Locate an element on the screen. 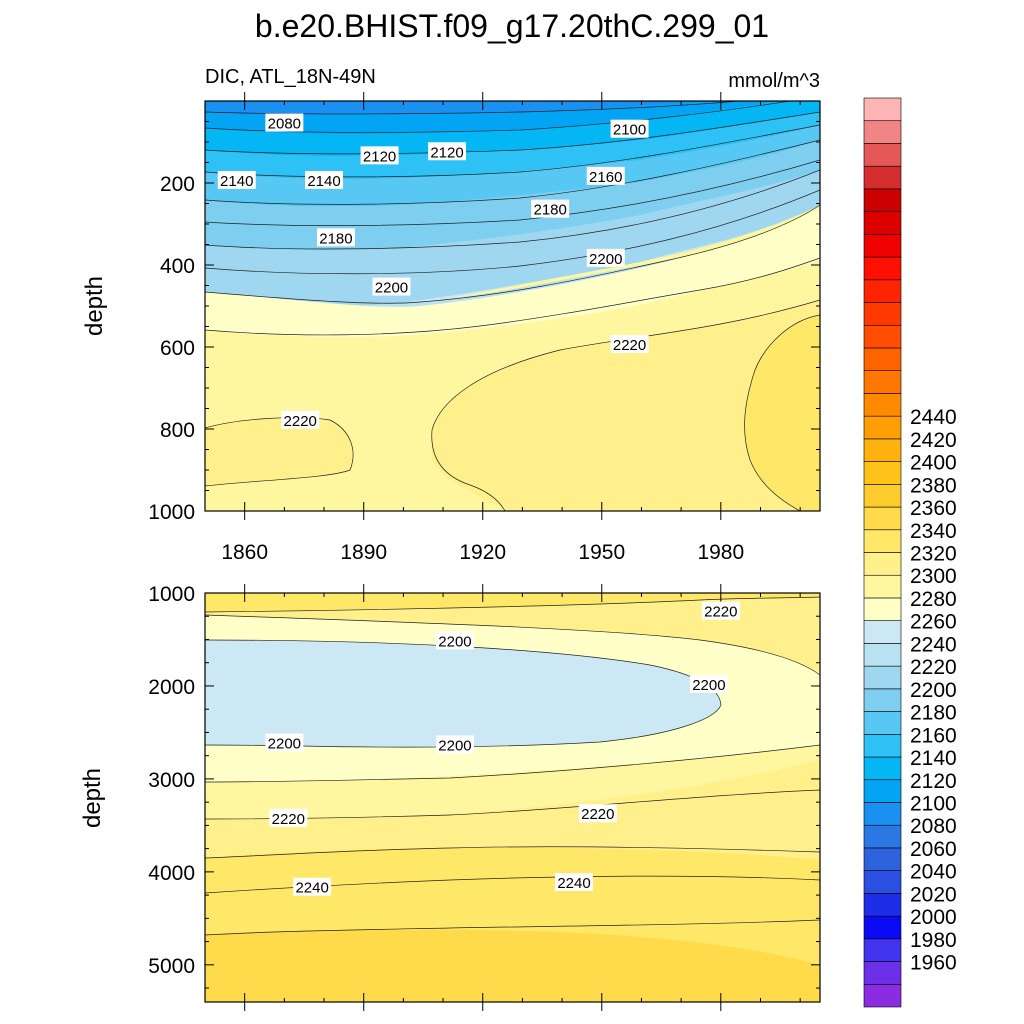 This screenshot has width=1024, height=1024. upper-y-tick-label: 400 is located at coordinates (177, 266).